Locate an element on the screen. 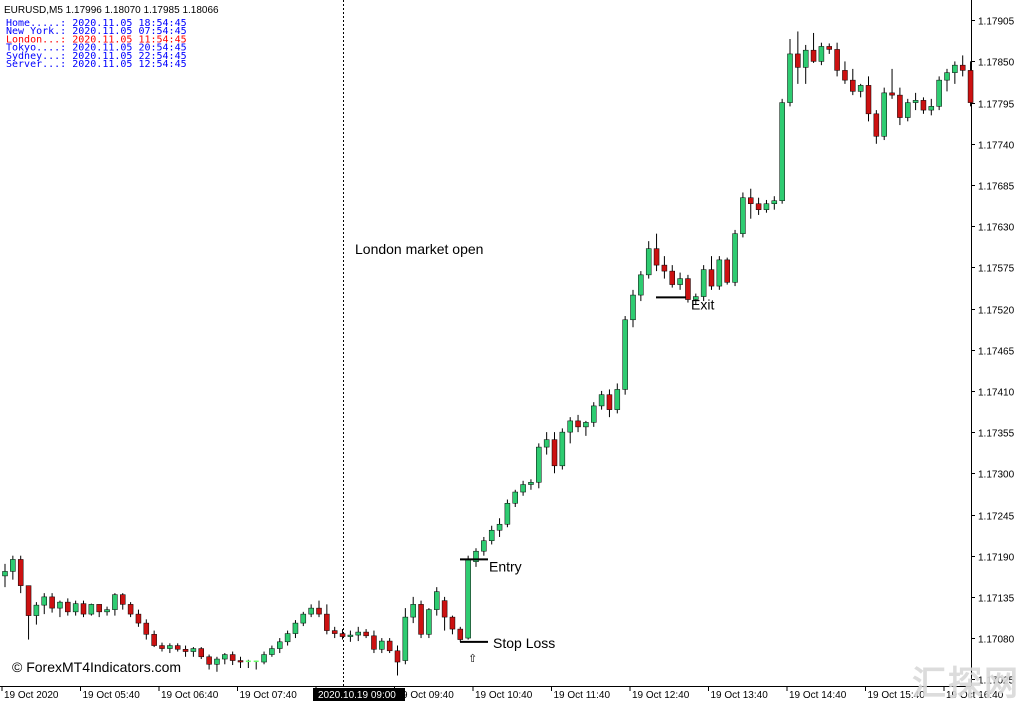 Image resolution: width=1024 pixels, height=705 pixels. x-tick-label: 19 Oct 06:40 is located at coordinates (190, 695).